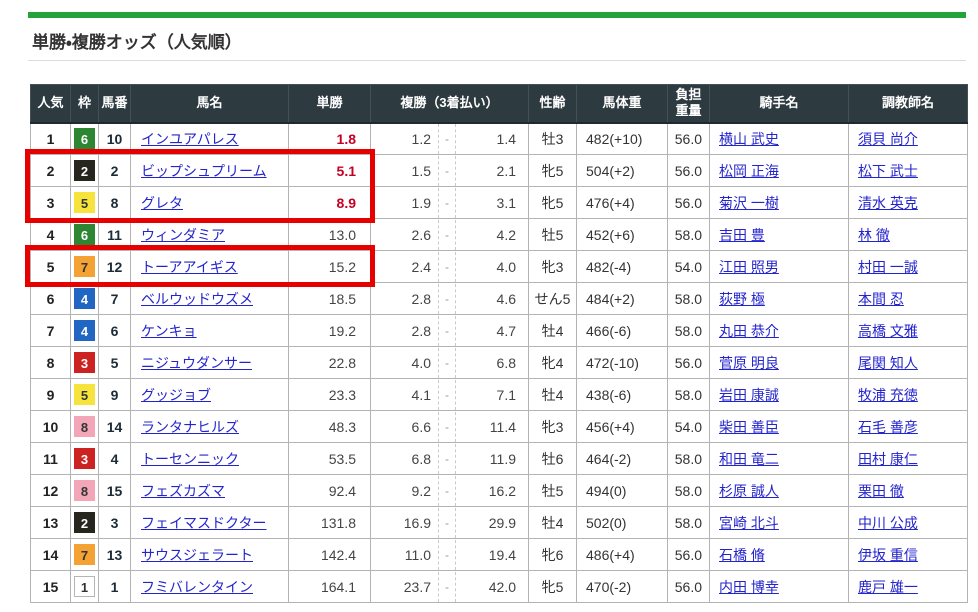  What do you see at coordinates (204, 522) in the screenshot?
I see `horse-name-link: フェイマスドクター` at bounding box center [204, 522].